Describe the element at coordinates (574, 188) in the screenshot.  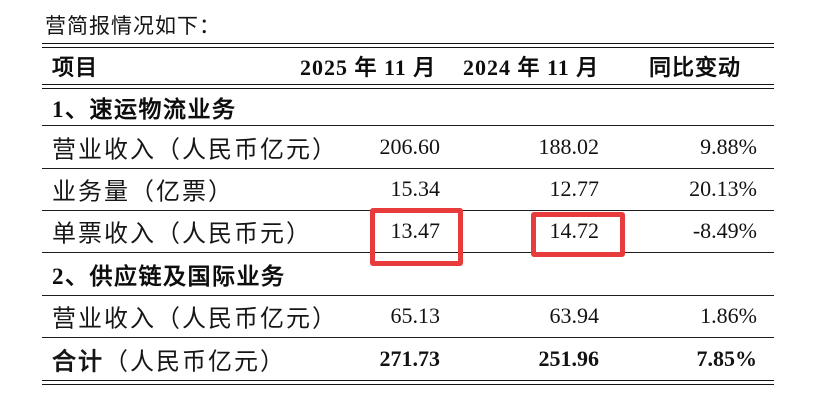
I see `value-2024: 12.77` at that location.